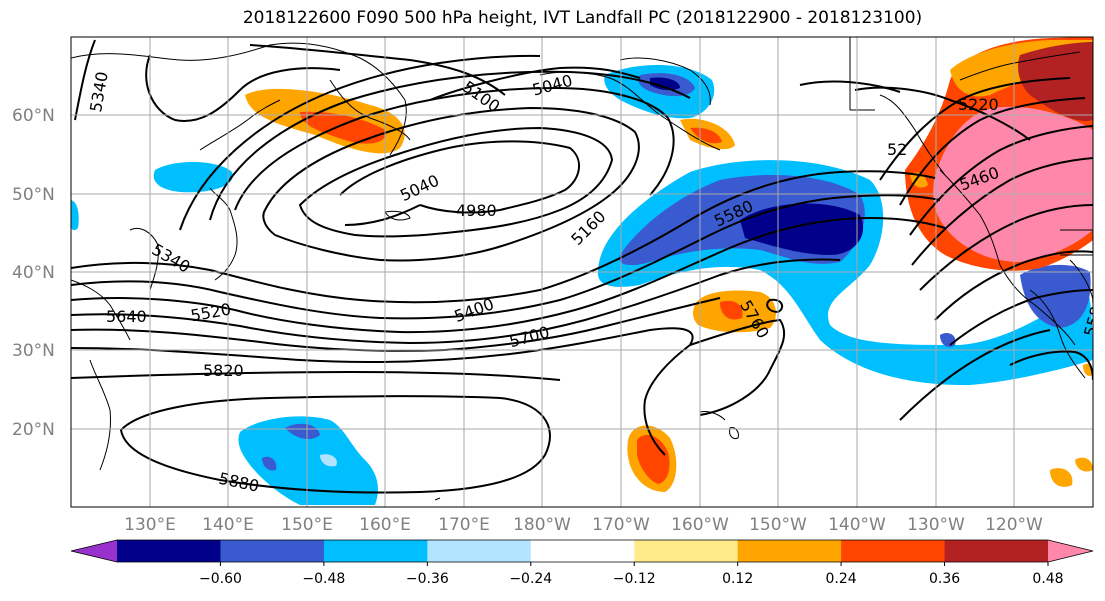  I want to click on lon-label: 160°W, so click(700, 525).